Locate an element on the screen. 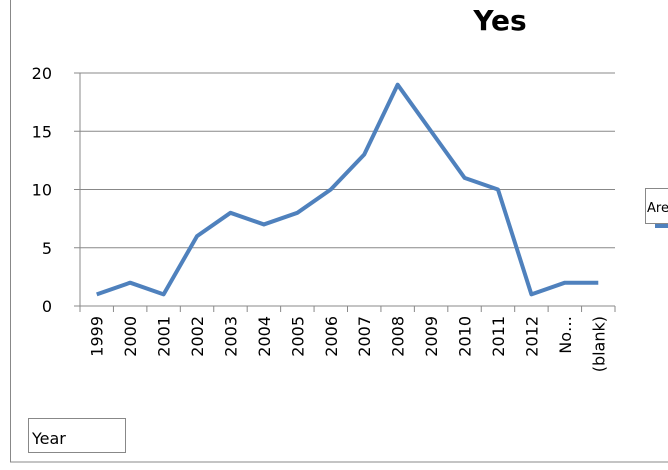  x-tick-label: 2002 is located at coordinates (197, 336).